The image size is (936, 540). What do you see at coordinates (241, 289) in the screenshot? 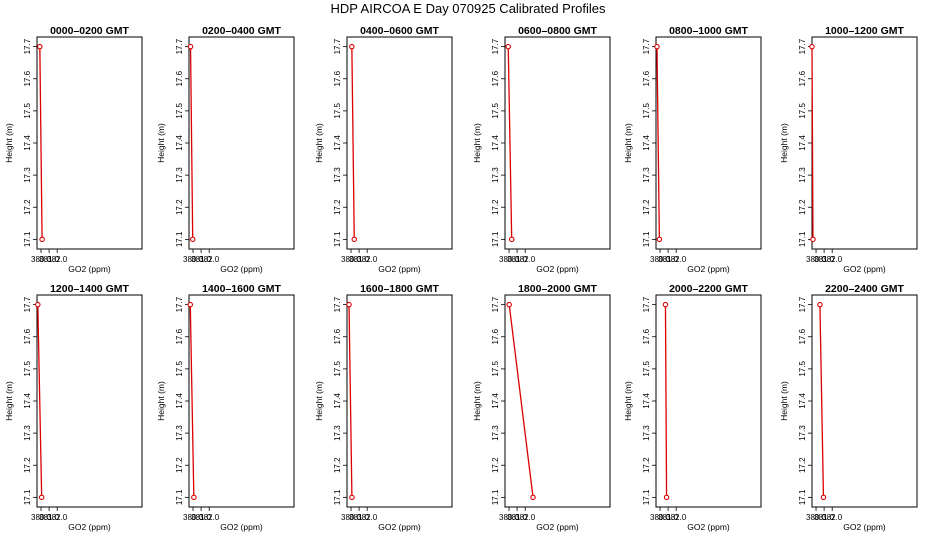
I see `panel-title: 1400–1600 GMT` at bounding box center [241, 289].